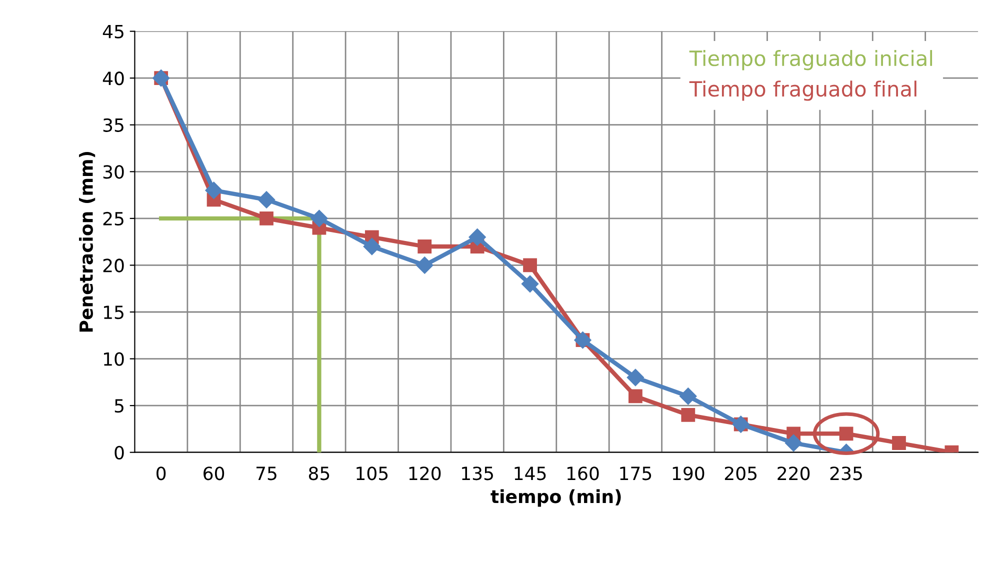 This screenshot has width=998, height=569. Describe the element at coordinates (113, 79) in the screenshot. I see `y-tick-label: 40` at that location.